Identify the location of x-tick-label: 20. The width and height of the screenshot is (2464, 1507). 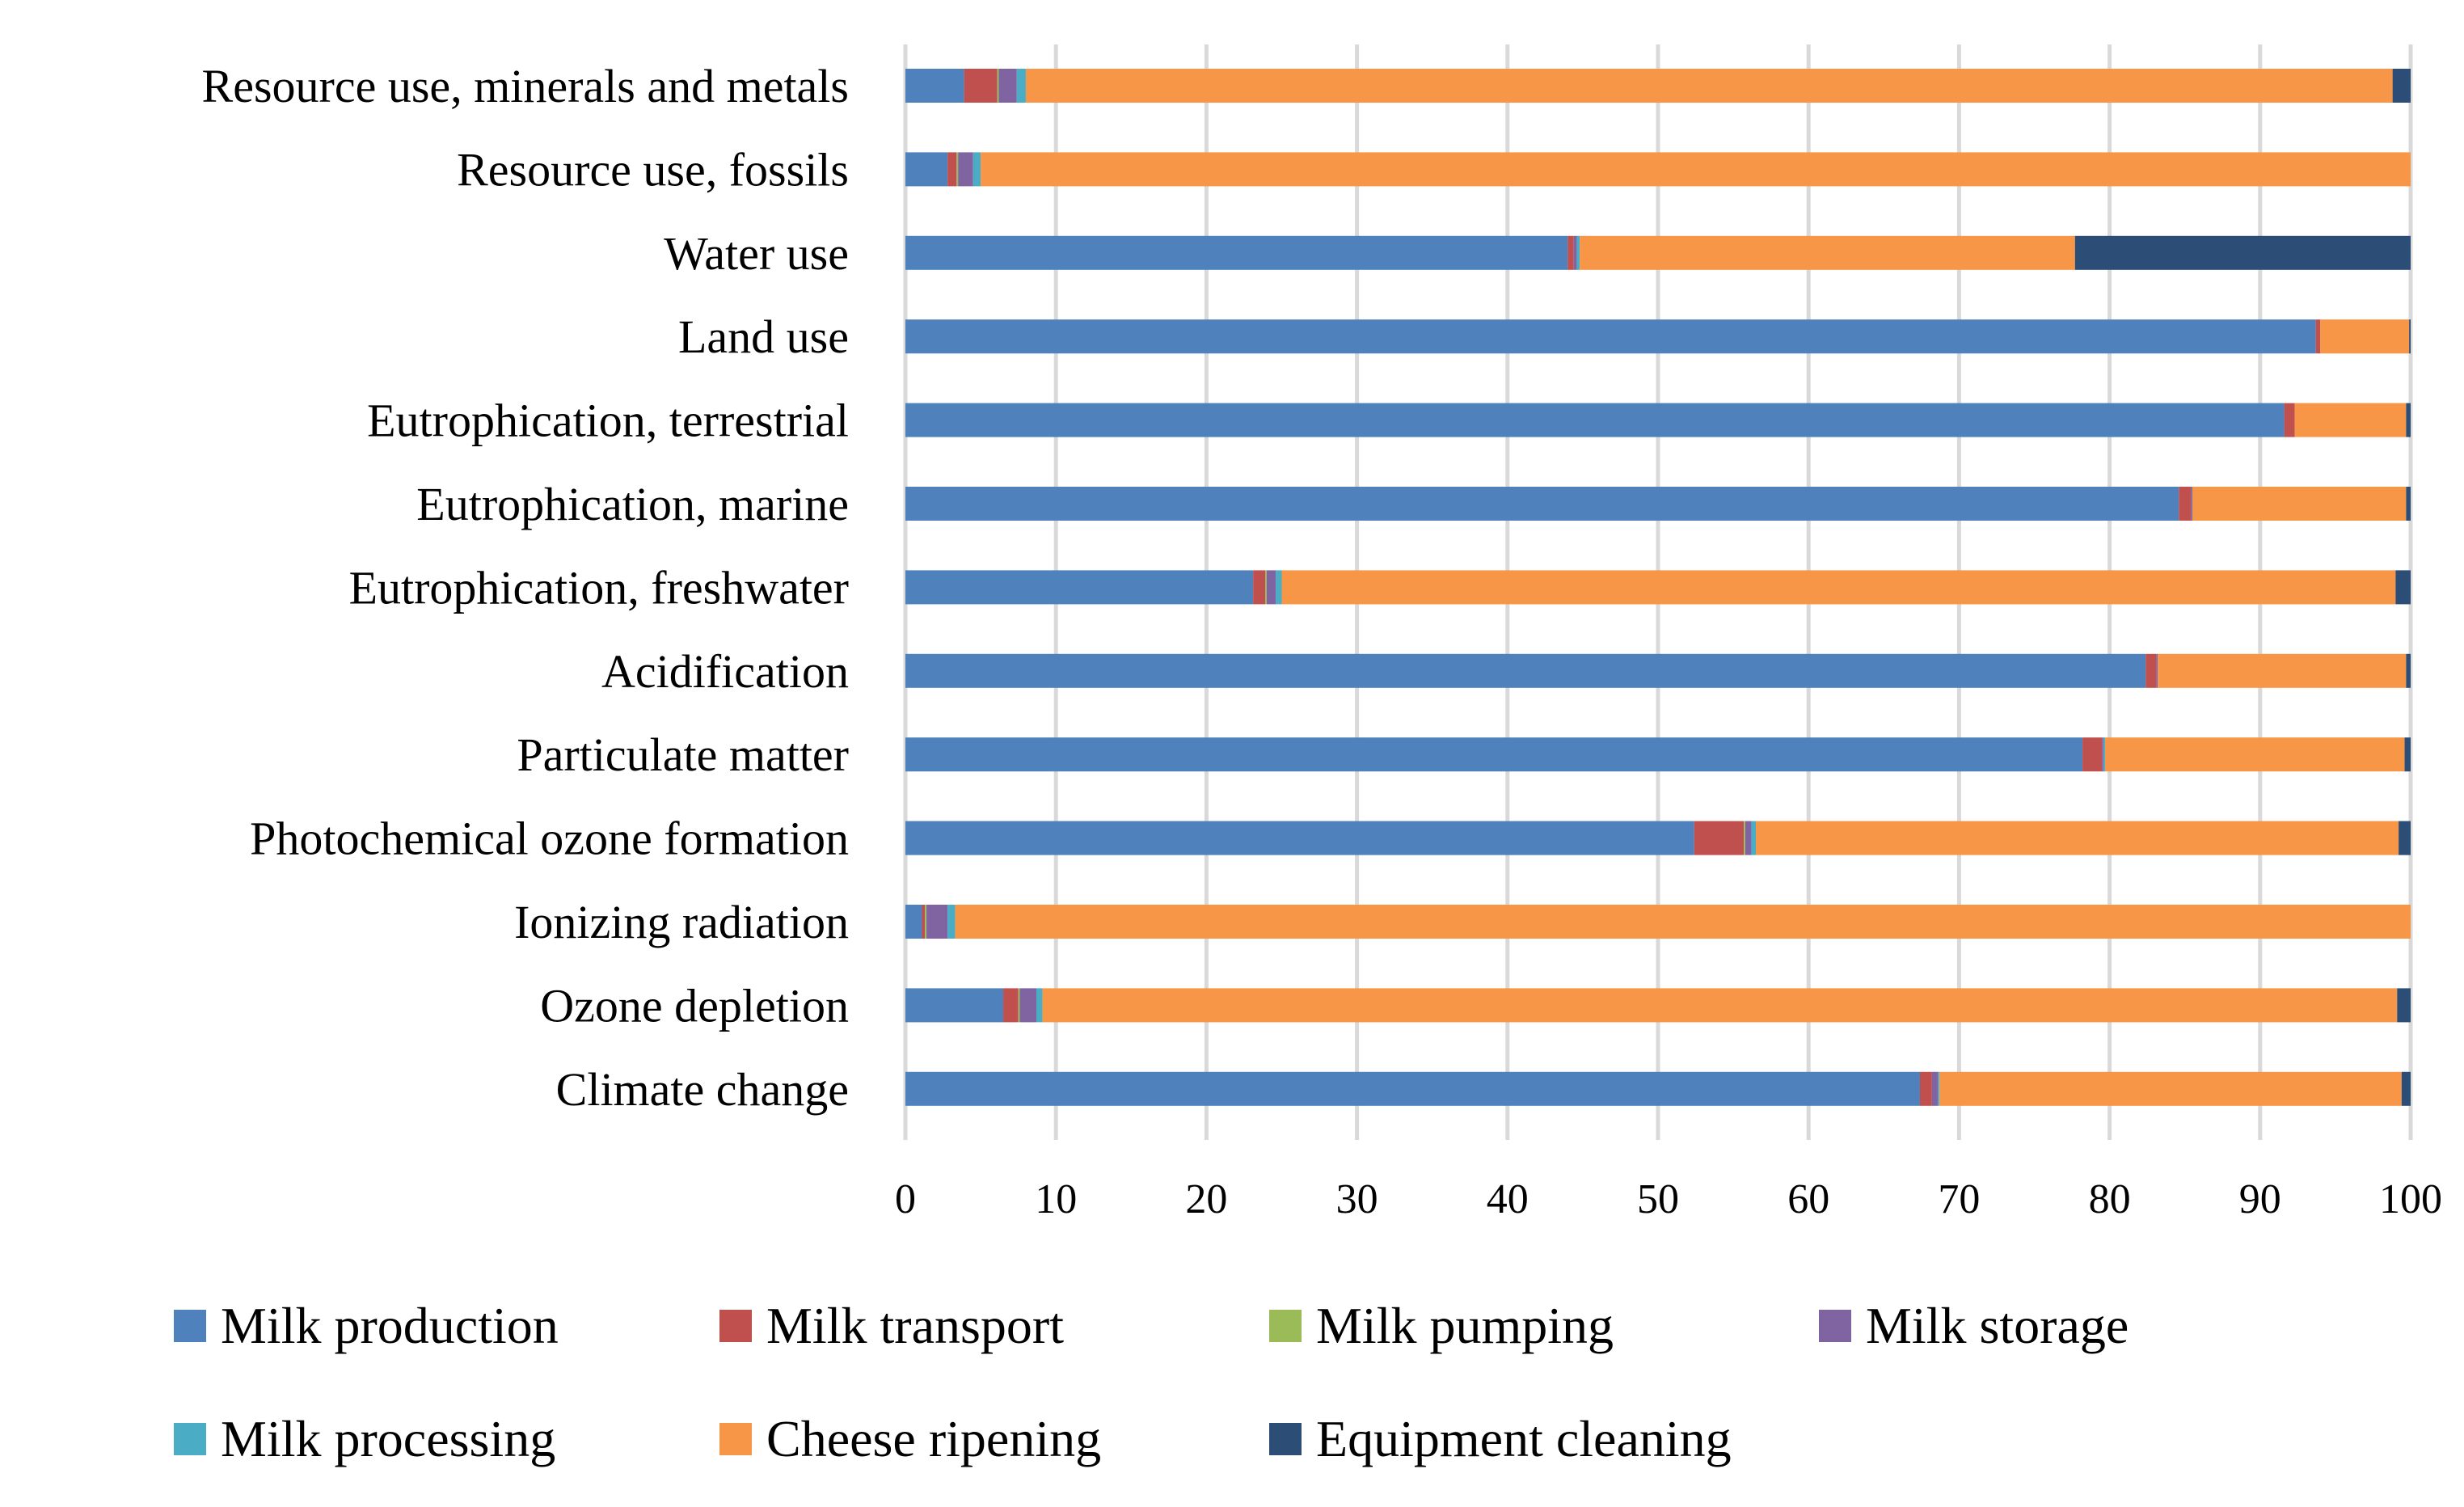
(1206, 1199).